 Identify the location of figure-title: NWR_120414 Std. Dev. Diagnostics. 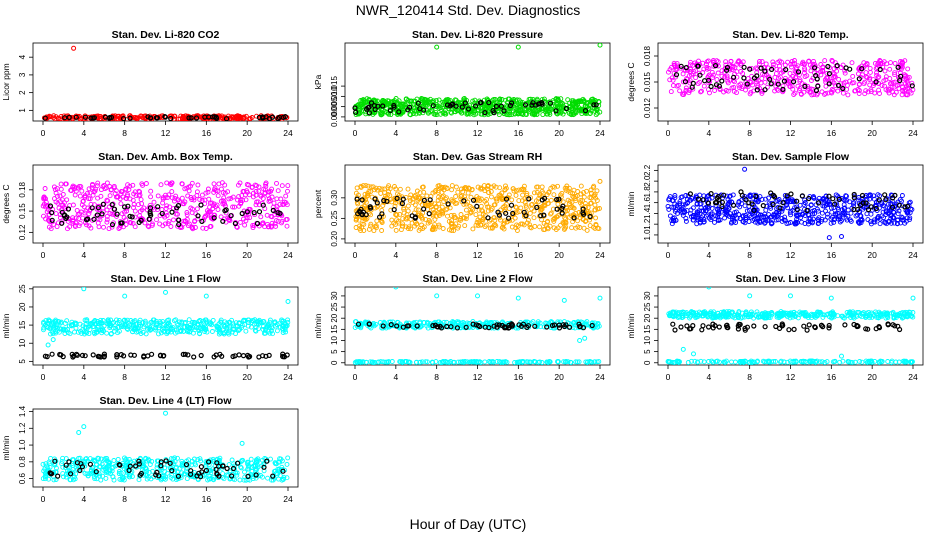
(468, 10).